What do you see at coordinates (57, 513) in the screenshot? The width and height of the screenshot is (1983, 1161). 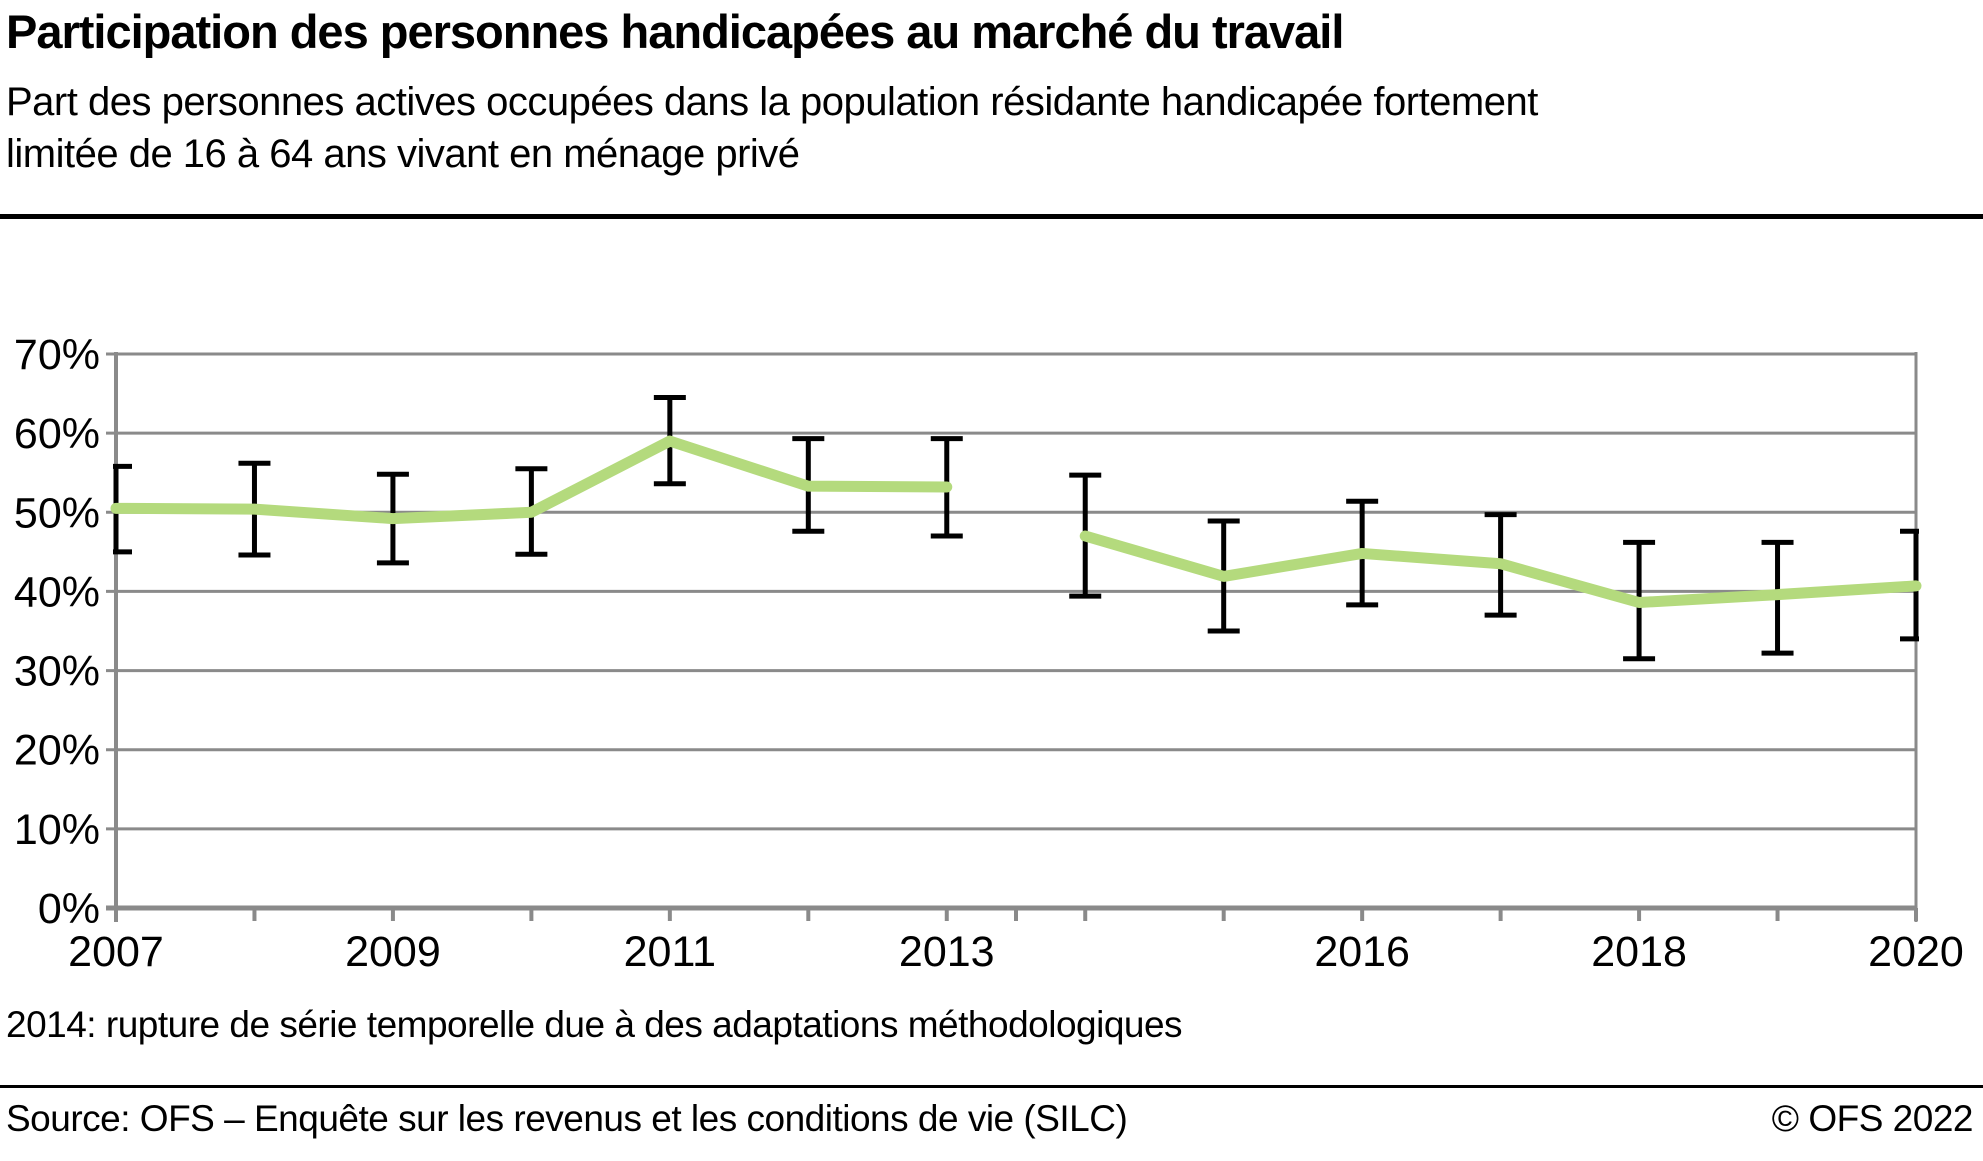 I see `y-tick-label: 50%` at bounding box center [57, 513].